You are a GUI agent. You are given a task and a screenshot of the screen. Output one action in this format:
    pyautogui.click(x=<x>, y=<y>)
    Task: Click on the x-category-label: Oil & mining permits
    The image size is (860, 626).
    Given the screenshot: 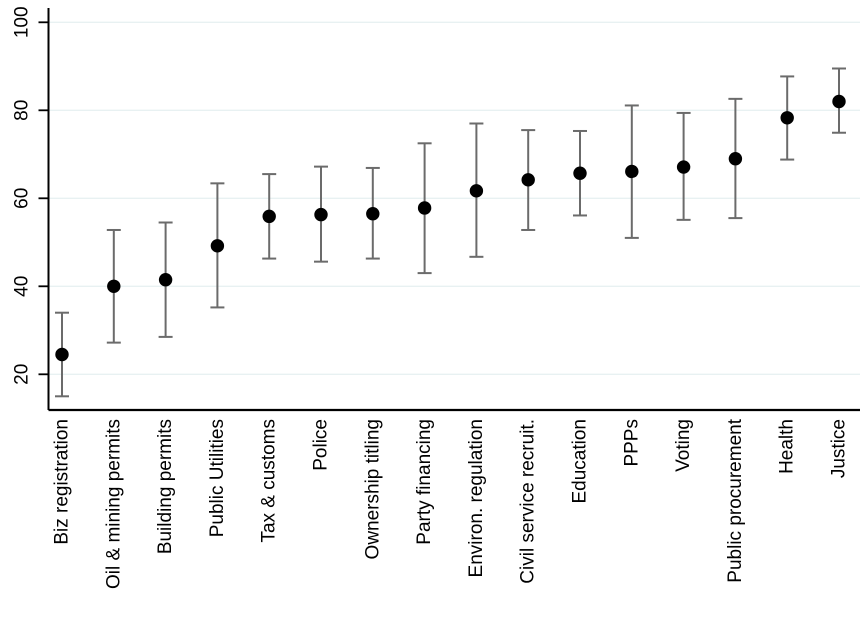 What is the action you would take?
    pyautogui.click(x=113, y=504)
    